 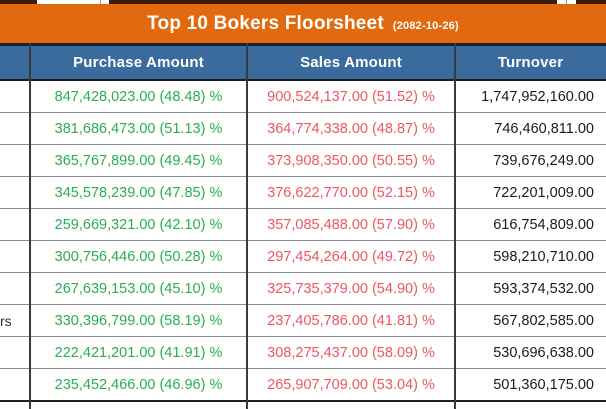 What do you see at coordinates (138, 160) in the screenshot?
I see `purchase-amount-cell: 365,767,899.00 (49.45) %` at bounding box center [138, 160].